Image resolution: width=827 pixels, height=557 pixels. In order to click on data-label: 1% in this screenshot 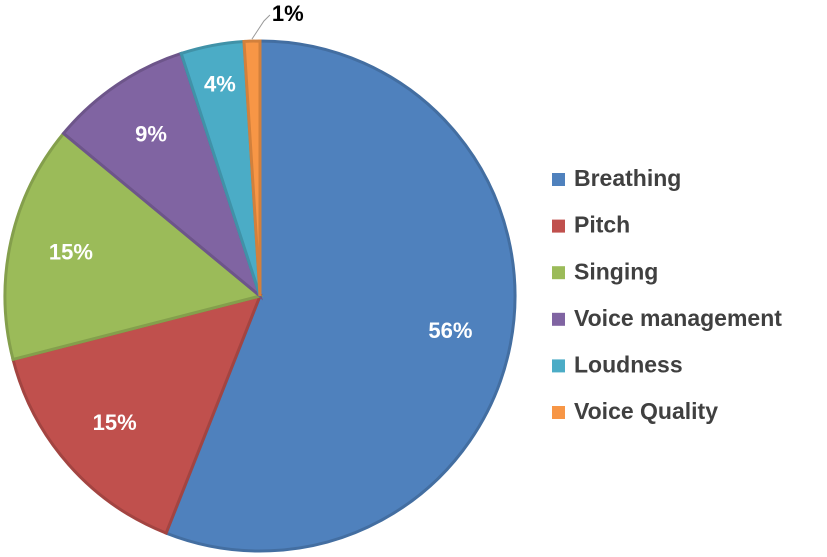, I will do `click(288, 13)`.